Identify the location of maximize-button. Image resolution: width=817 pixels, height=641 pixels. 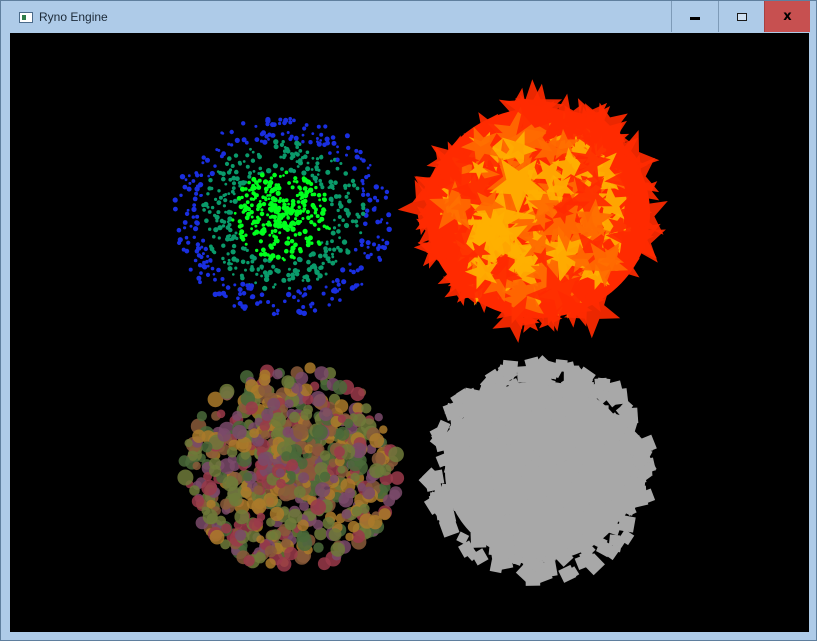
(741, 16).